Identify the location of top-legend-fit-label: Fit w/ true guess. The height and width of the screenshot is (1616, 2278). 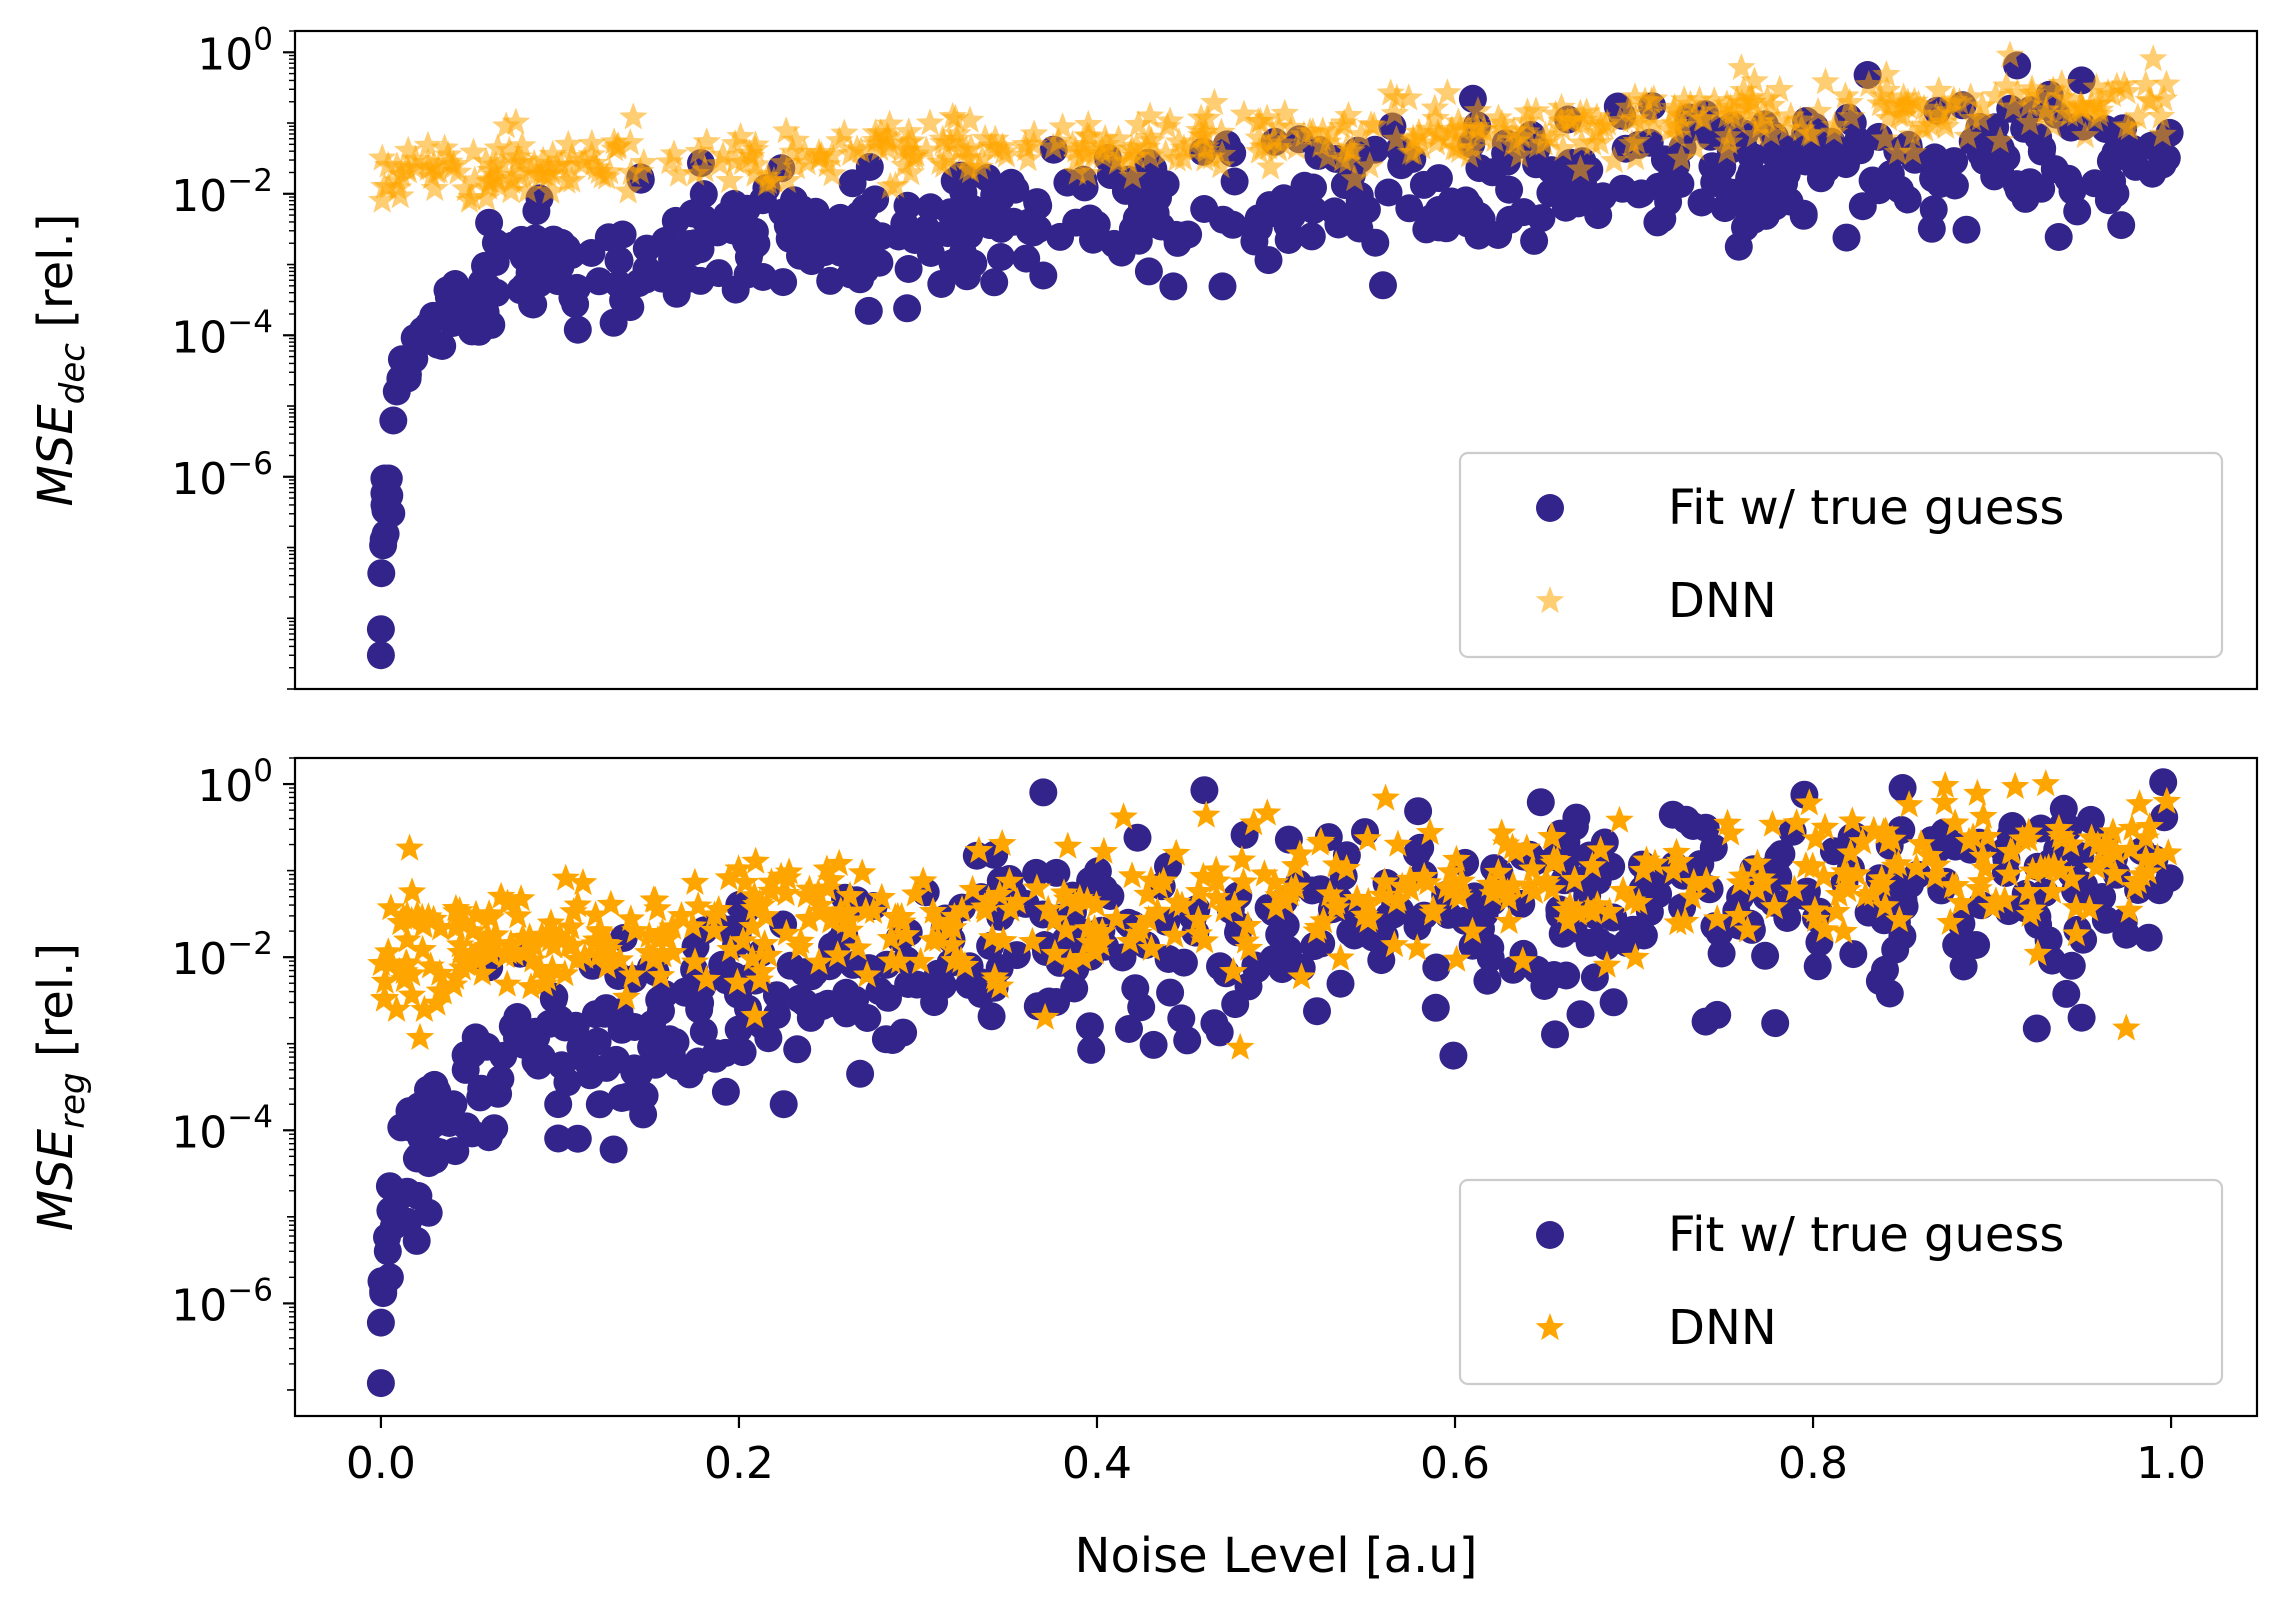
(1866, 508).